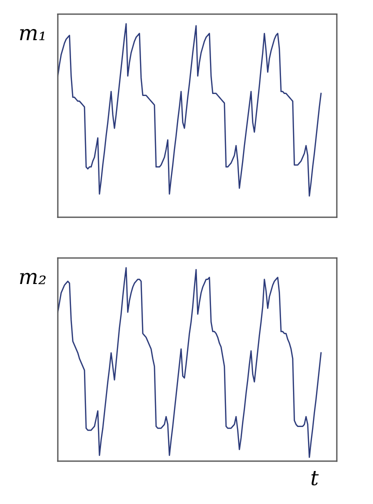 The image size is (373, 504). Describe the element at coordinates (315, 478) in the screenshot. I see `x-axis-title: t` at that location.